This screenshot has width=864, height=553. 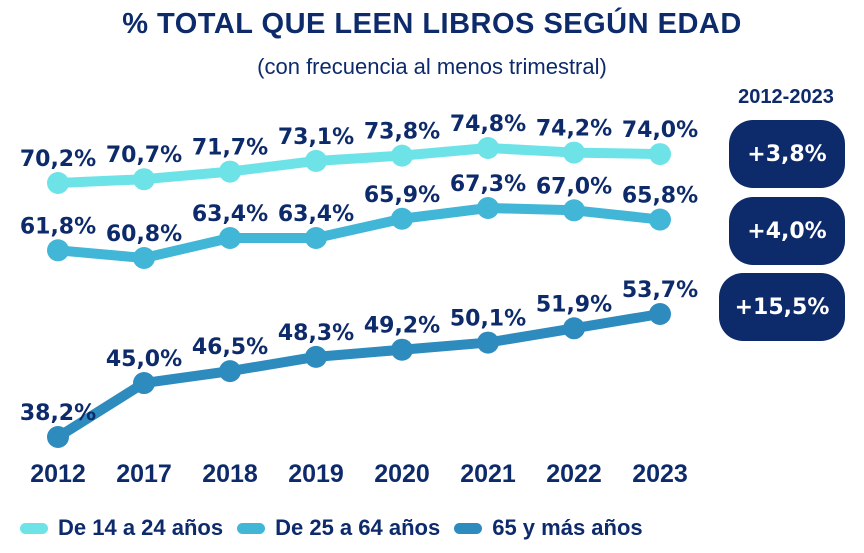 I want to click on data-label: 70,2%, so click(x=58, y=159).